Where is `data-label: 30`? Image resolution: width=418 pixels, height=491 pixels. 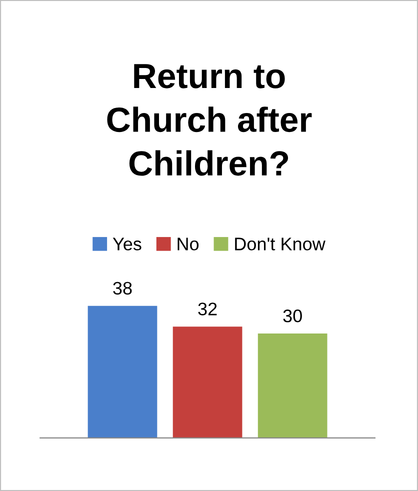 data-label: 30 is located at coordinates (292, 316).